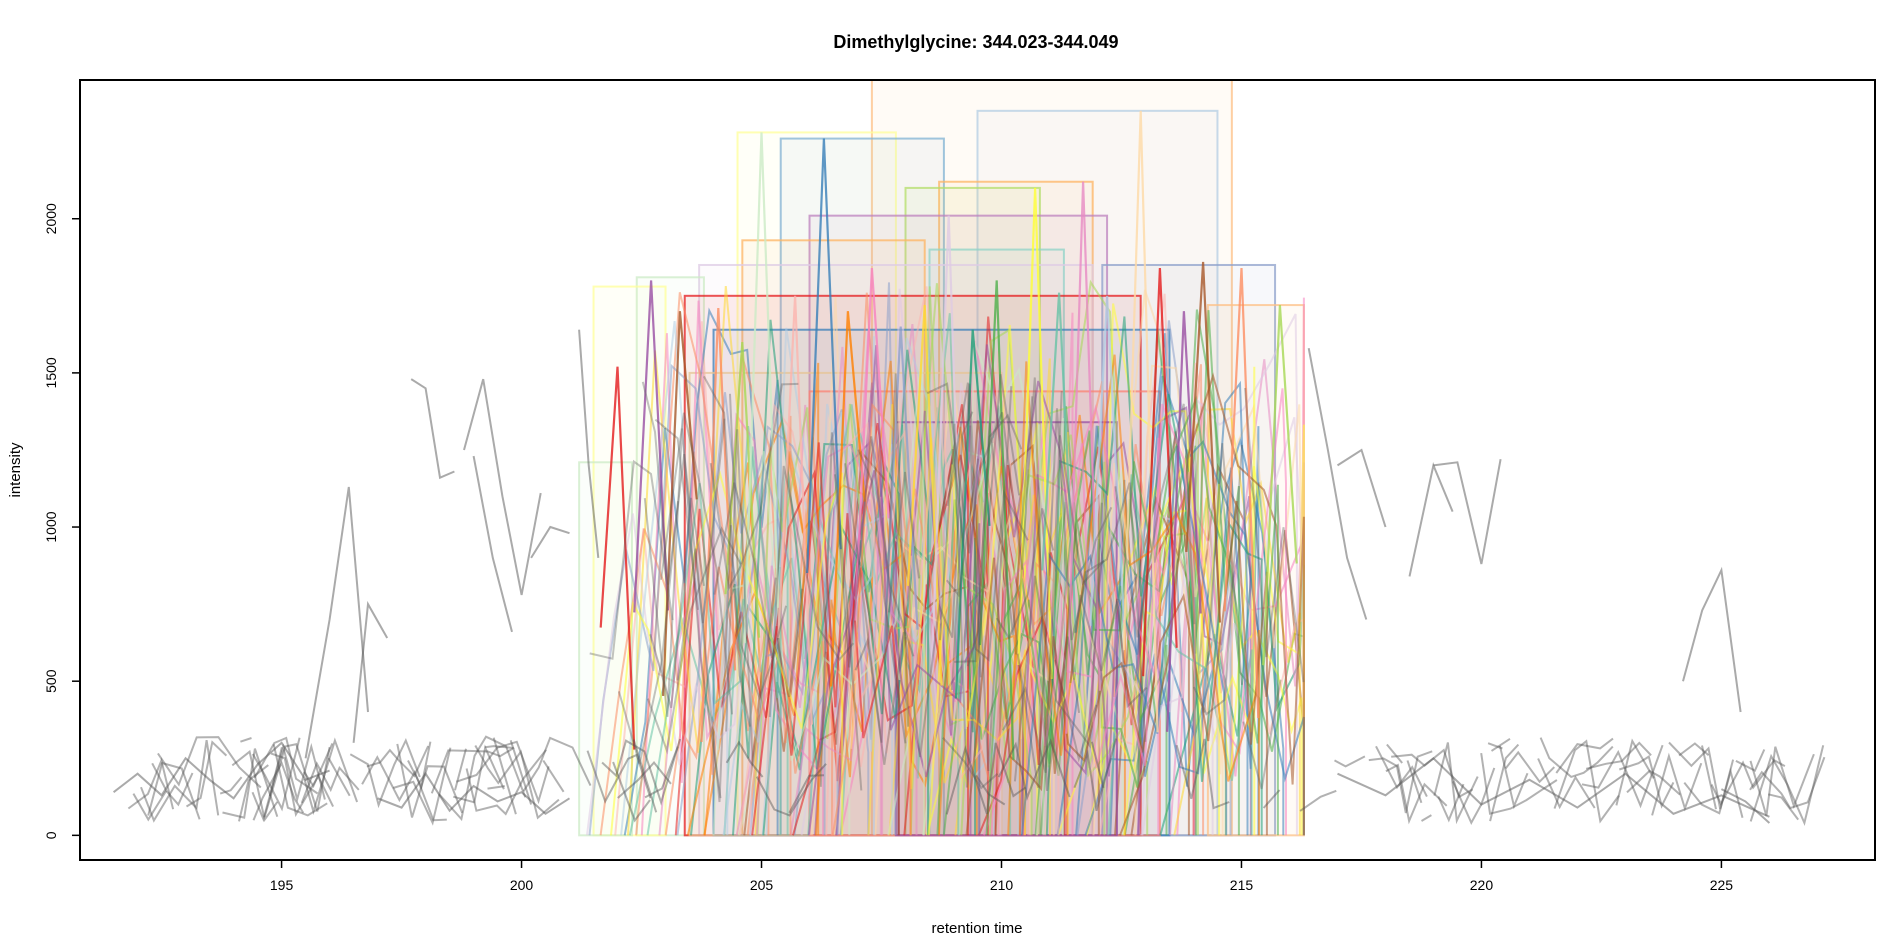 The image size is (1889, 944). What do you see at coordinates (51, 526) in the screenshot?
I see `y-tick-label: 1000` at bounding box center [51, 526].